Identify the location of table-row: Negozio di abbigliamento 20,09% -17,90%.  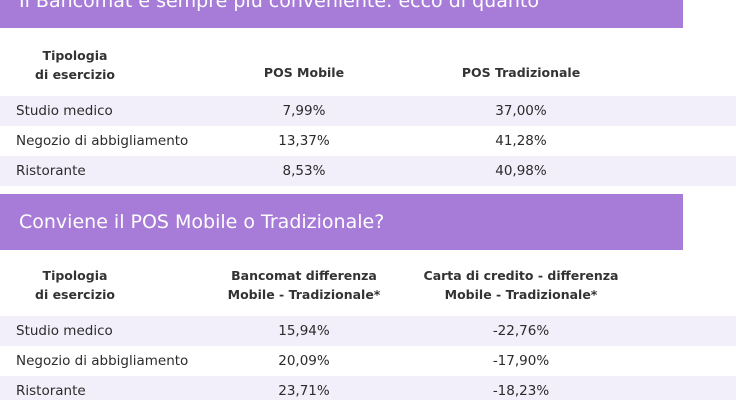
(368, 361).